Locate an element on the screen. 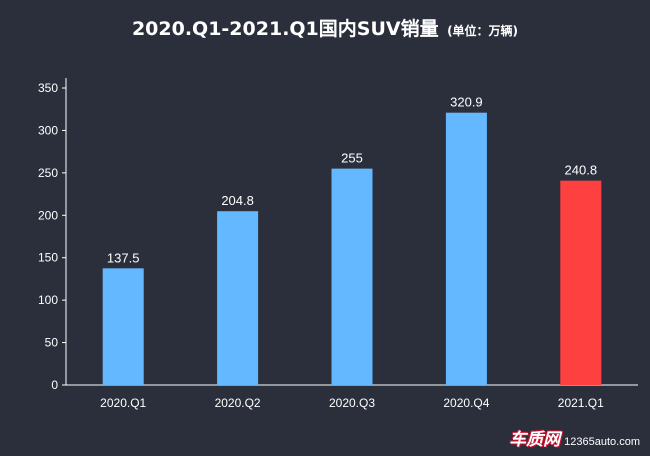  y-tick-label: 350 is located at coordinates (48, 88).